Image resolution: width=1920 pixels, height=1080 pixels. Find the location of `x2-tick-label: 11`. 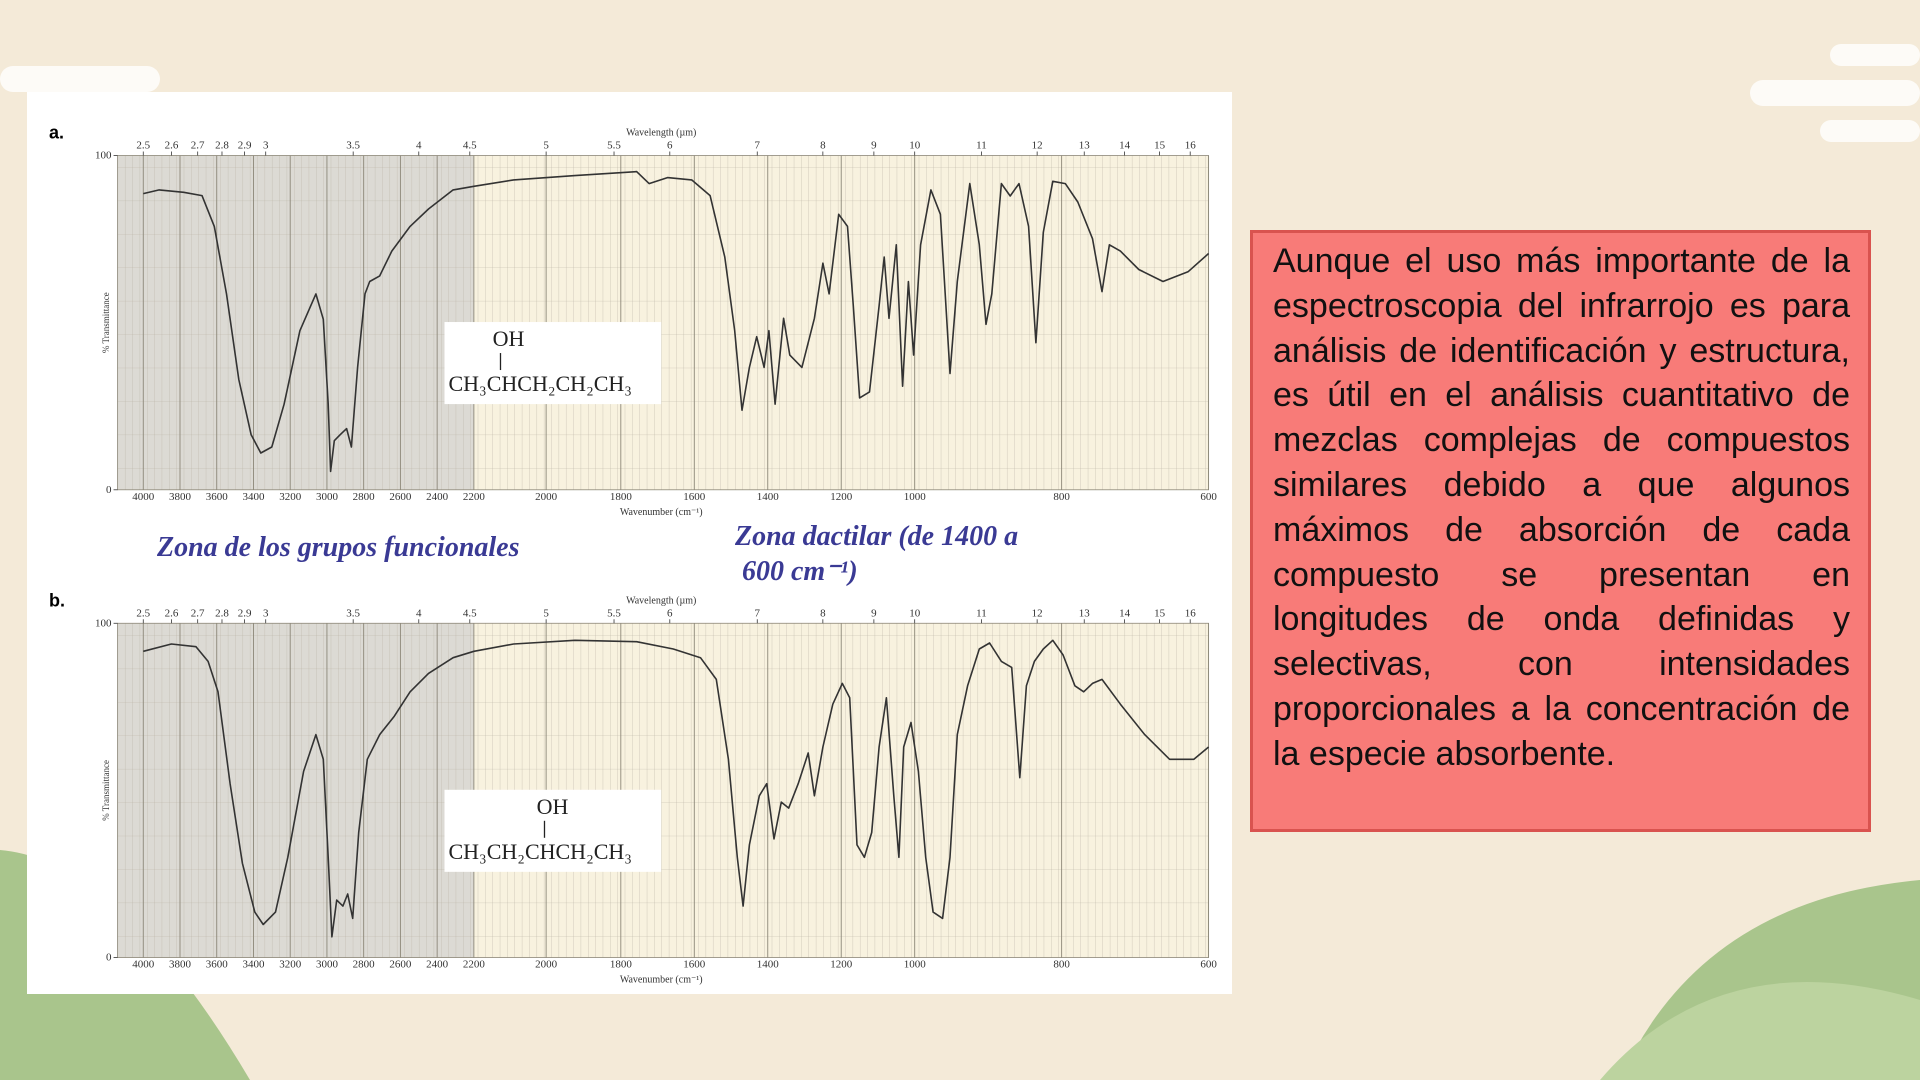

x2-tick-label: 11 is located at coordinates (981, 146).